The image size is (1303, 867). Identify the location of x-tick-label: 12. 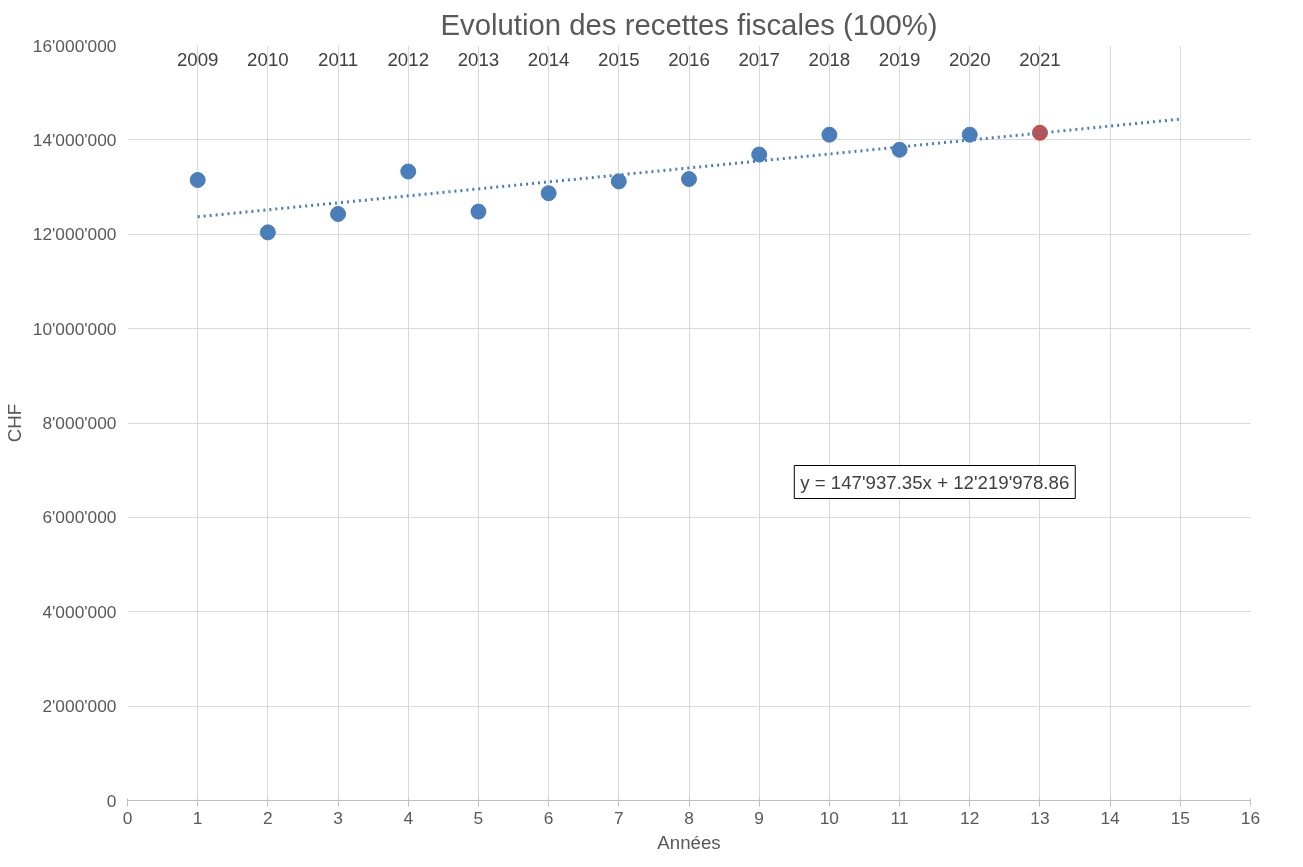
(970, 817).